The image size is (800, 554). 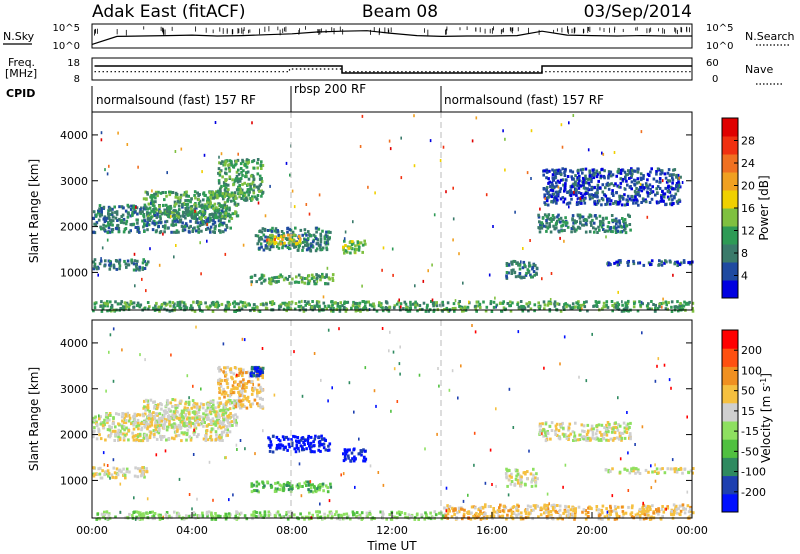 I want to click on power-colorbar-label: Power [dB], so click(x=764, y=207).